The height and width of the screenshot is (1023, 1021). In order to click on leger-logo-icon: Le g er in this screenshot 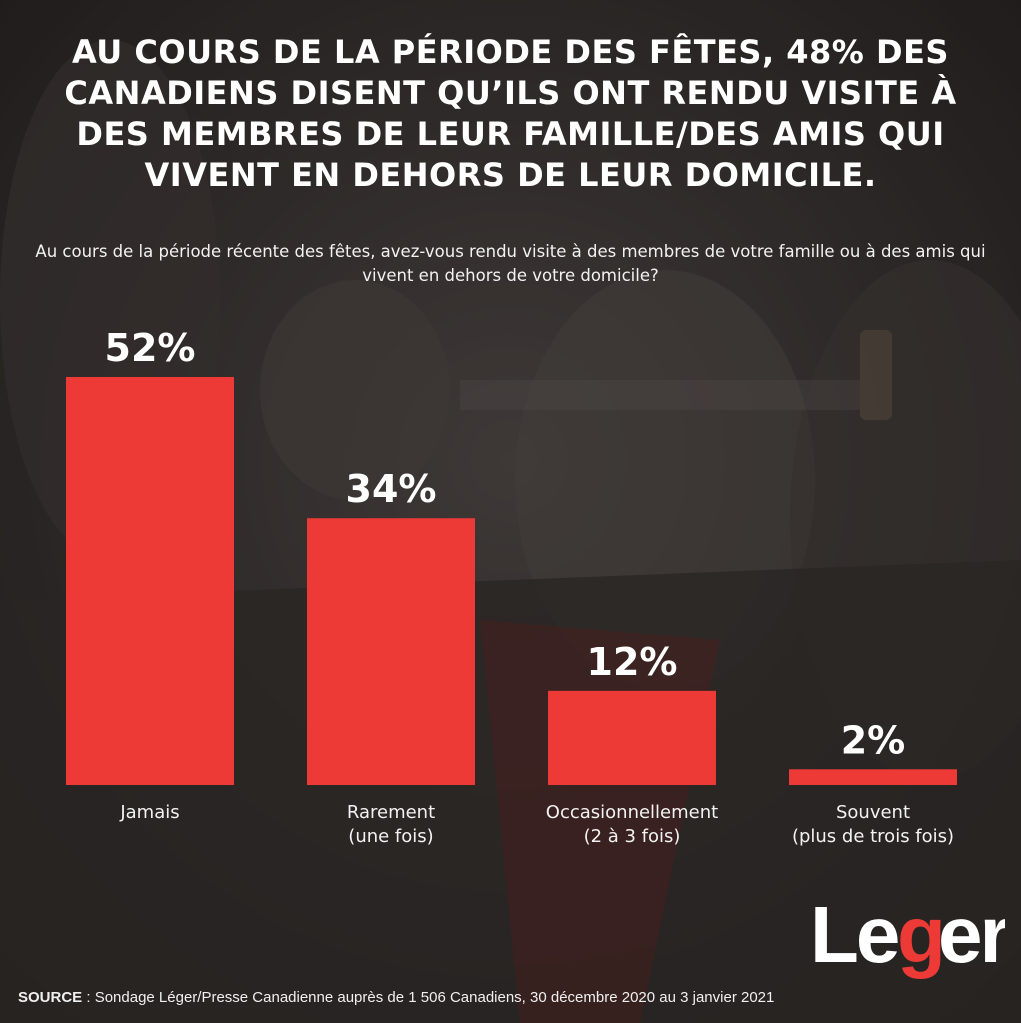, I will do `click(907, 934)`.